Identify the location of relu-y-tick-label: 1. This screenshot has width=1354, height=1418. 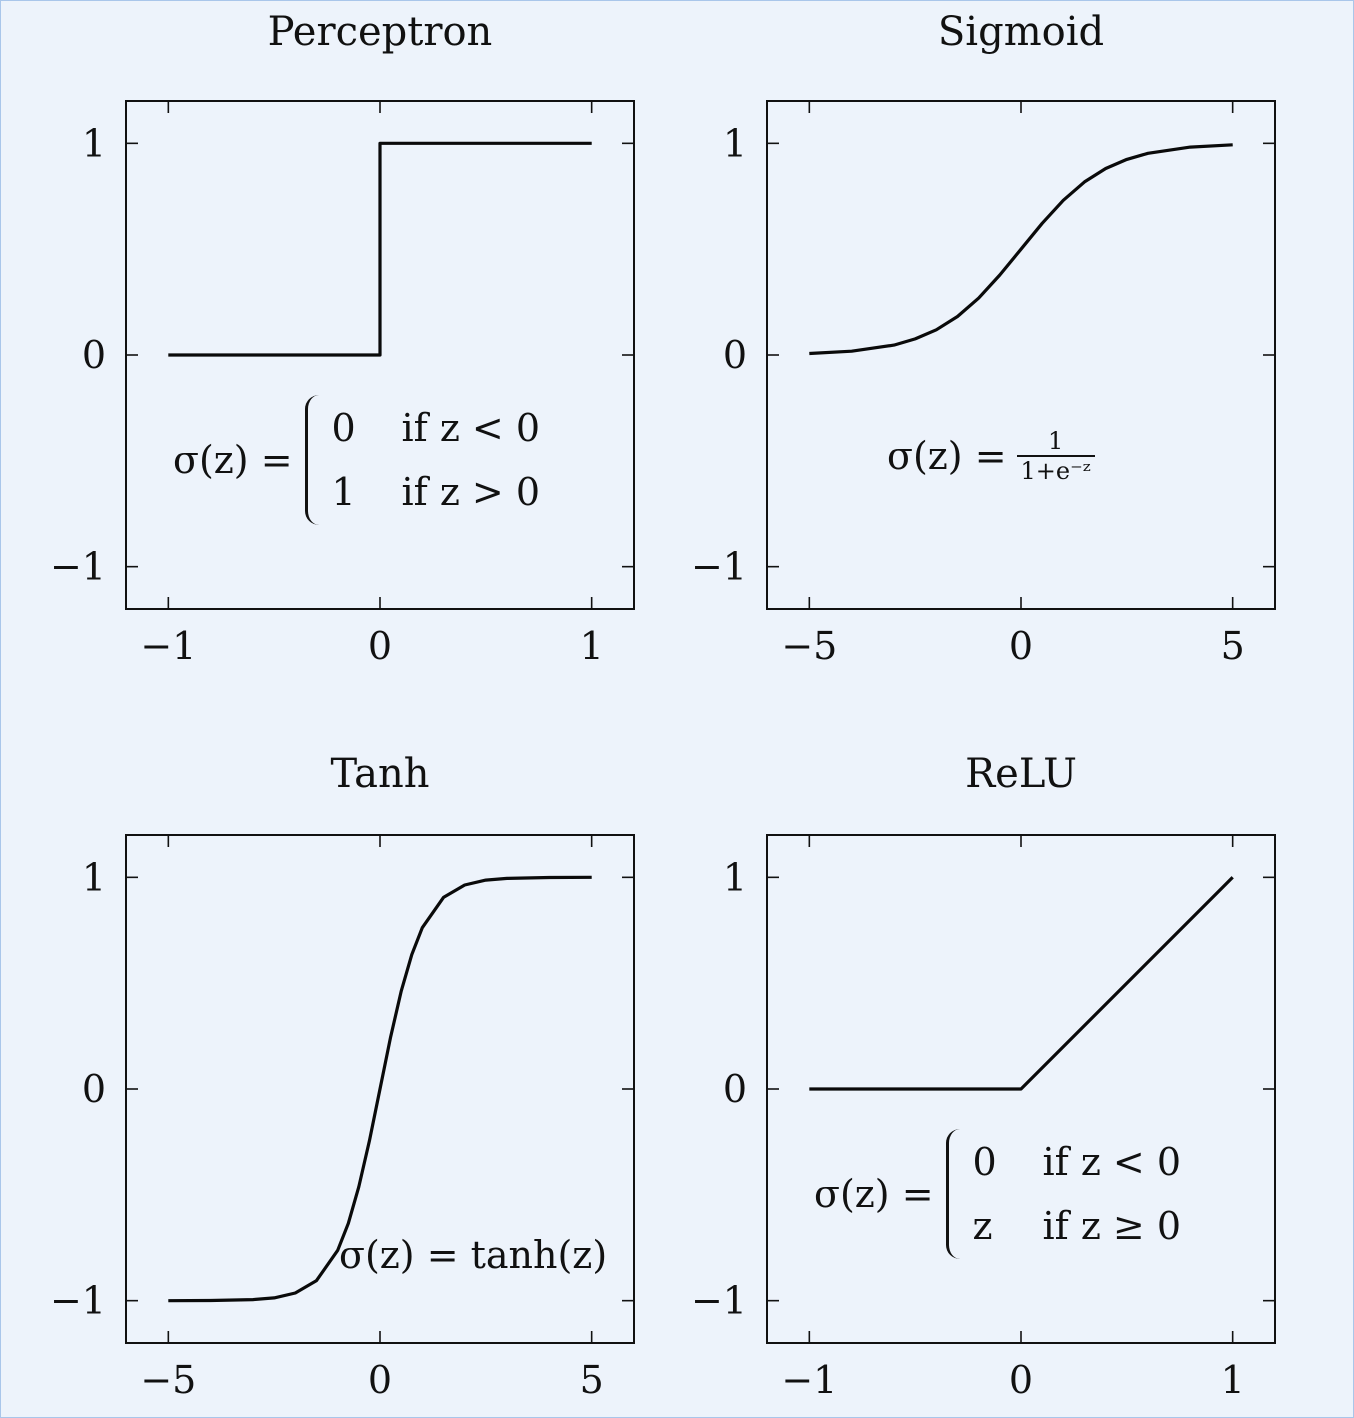
(735, 877).